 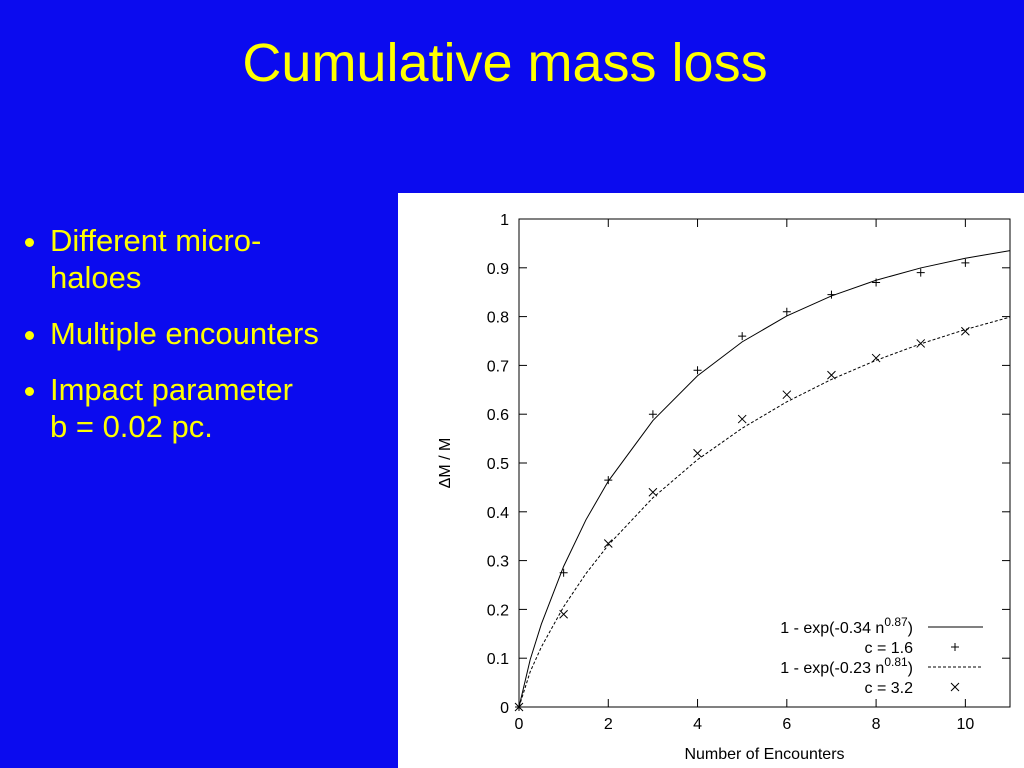 What do you see at coordinates (832, 628) in the screenshot?
I see `legend-text: 1 - exp(-0.34 n` at bounding box center [832, 628].